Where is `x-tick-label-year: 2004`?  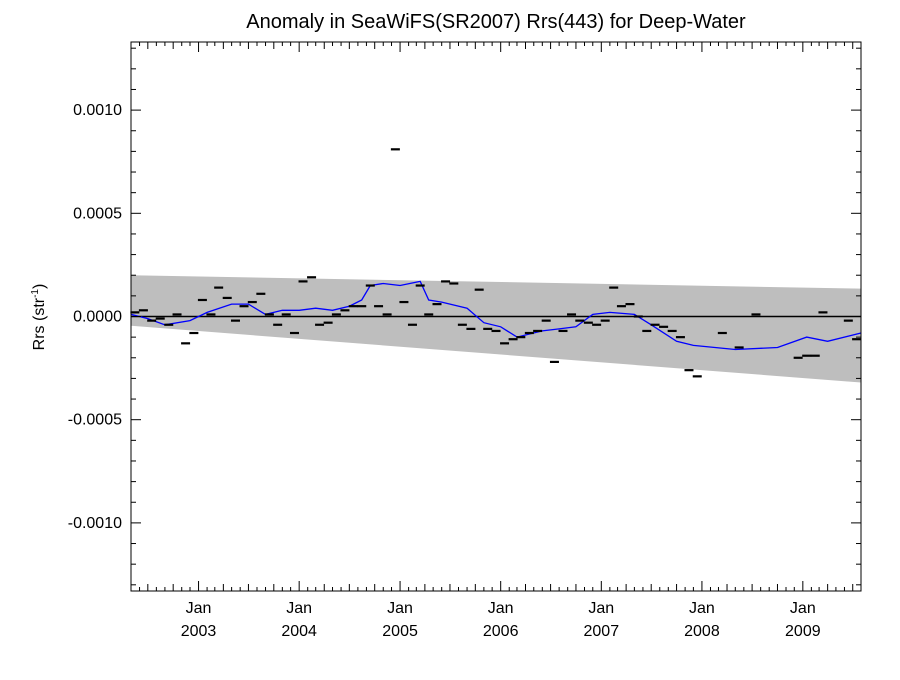 x-tick-label-year: 2004 is located at coordinates (299, 631).